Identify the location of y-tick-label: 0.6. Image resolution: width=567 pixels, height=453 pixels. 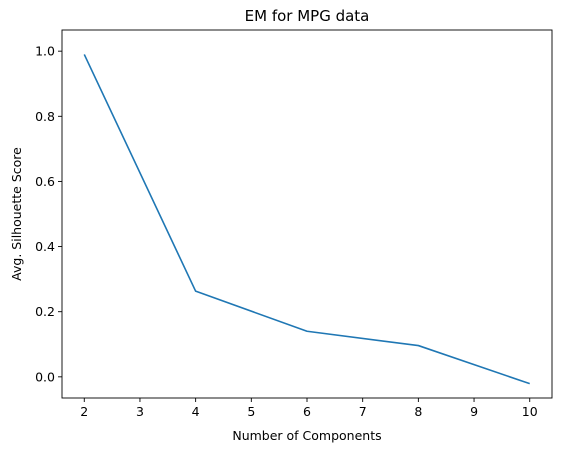
(45, 181).